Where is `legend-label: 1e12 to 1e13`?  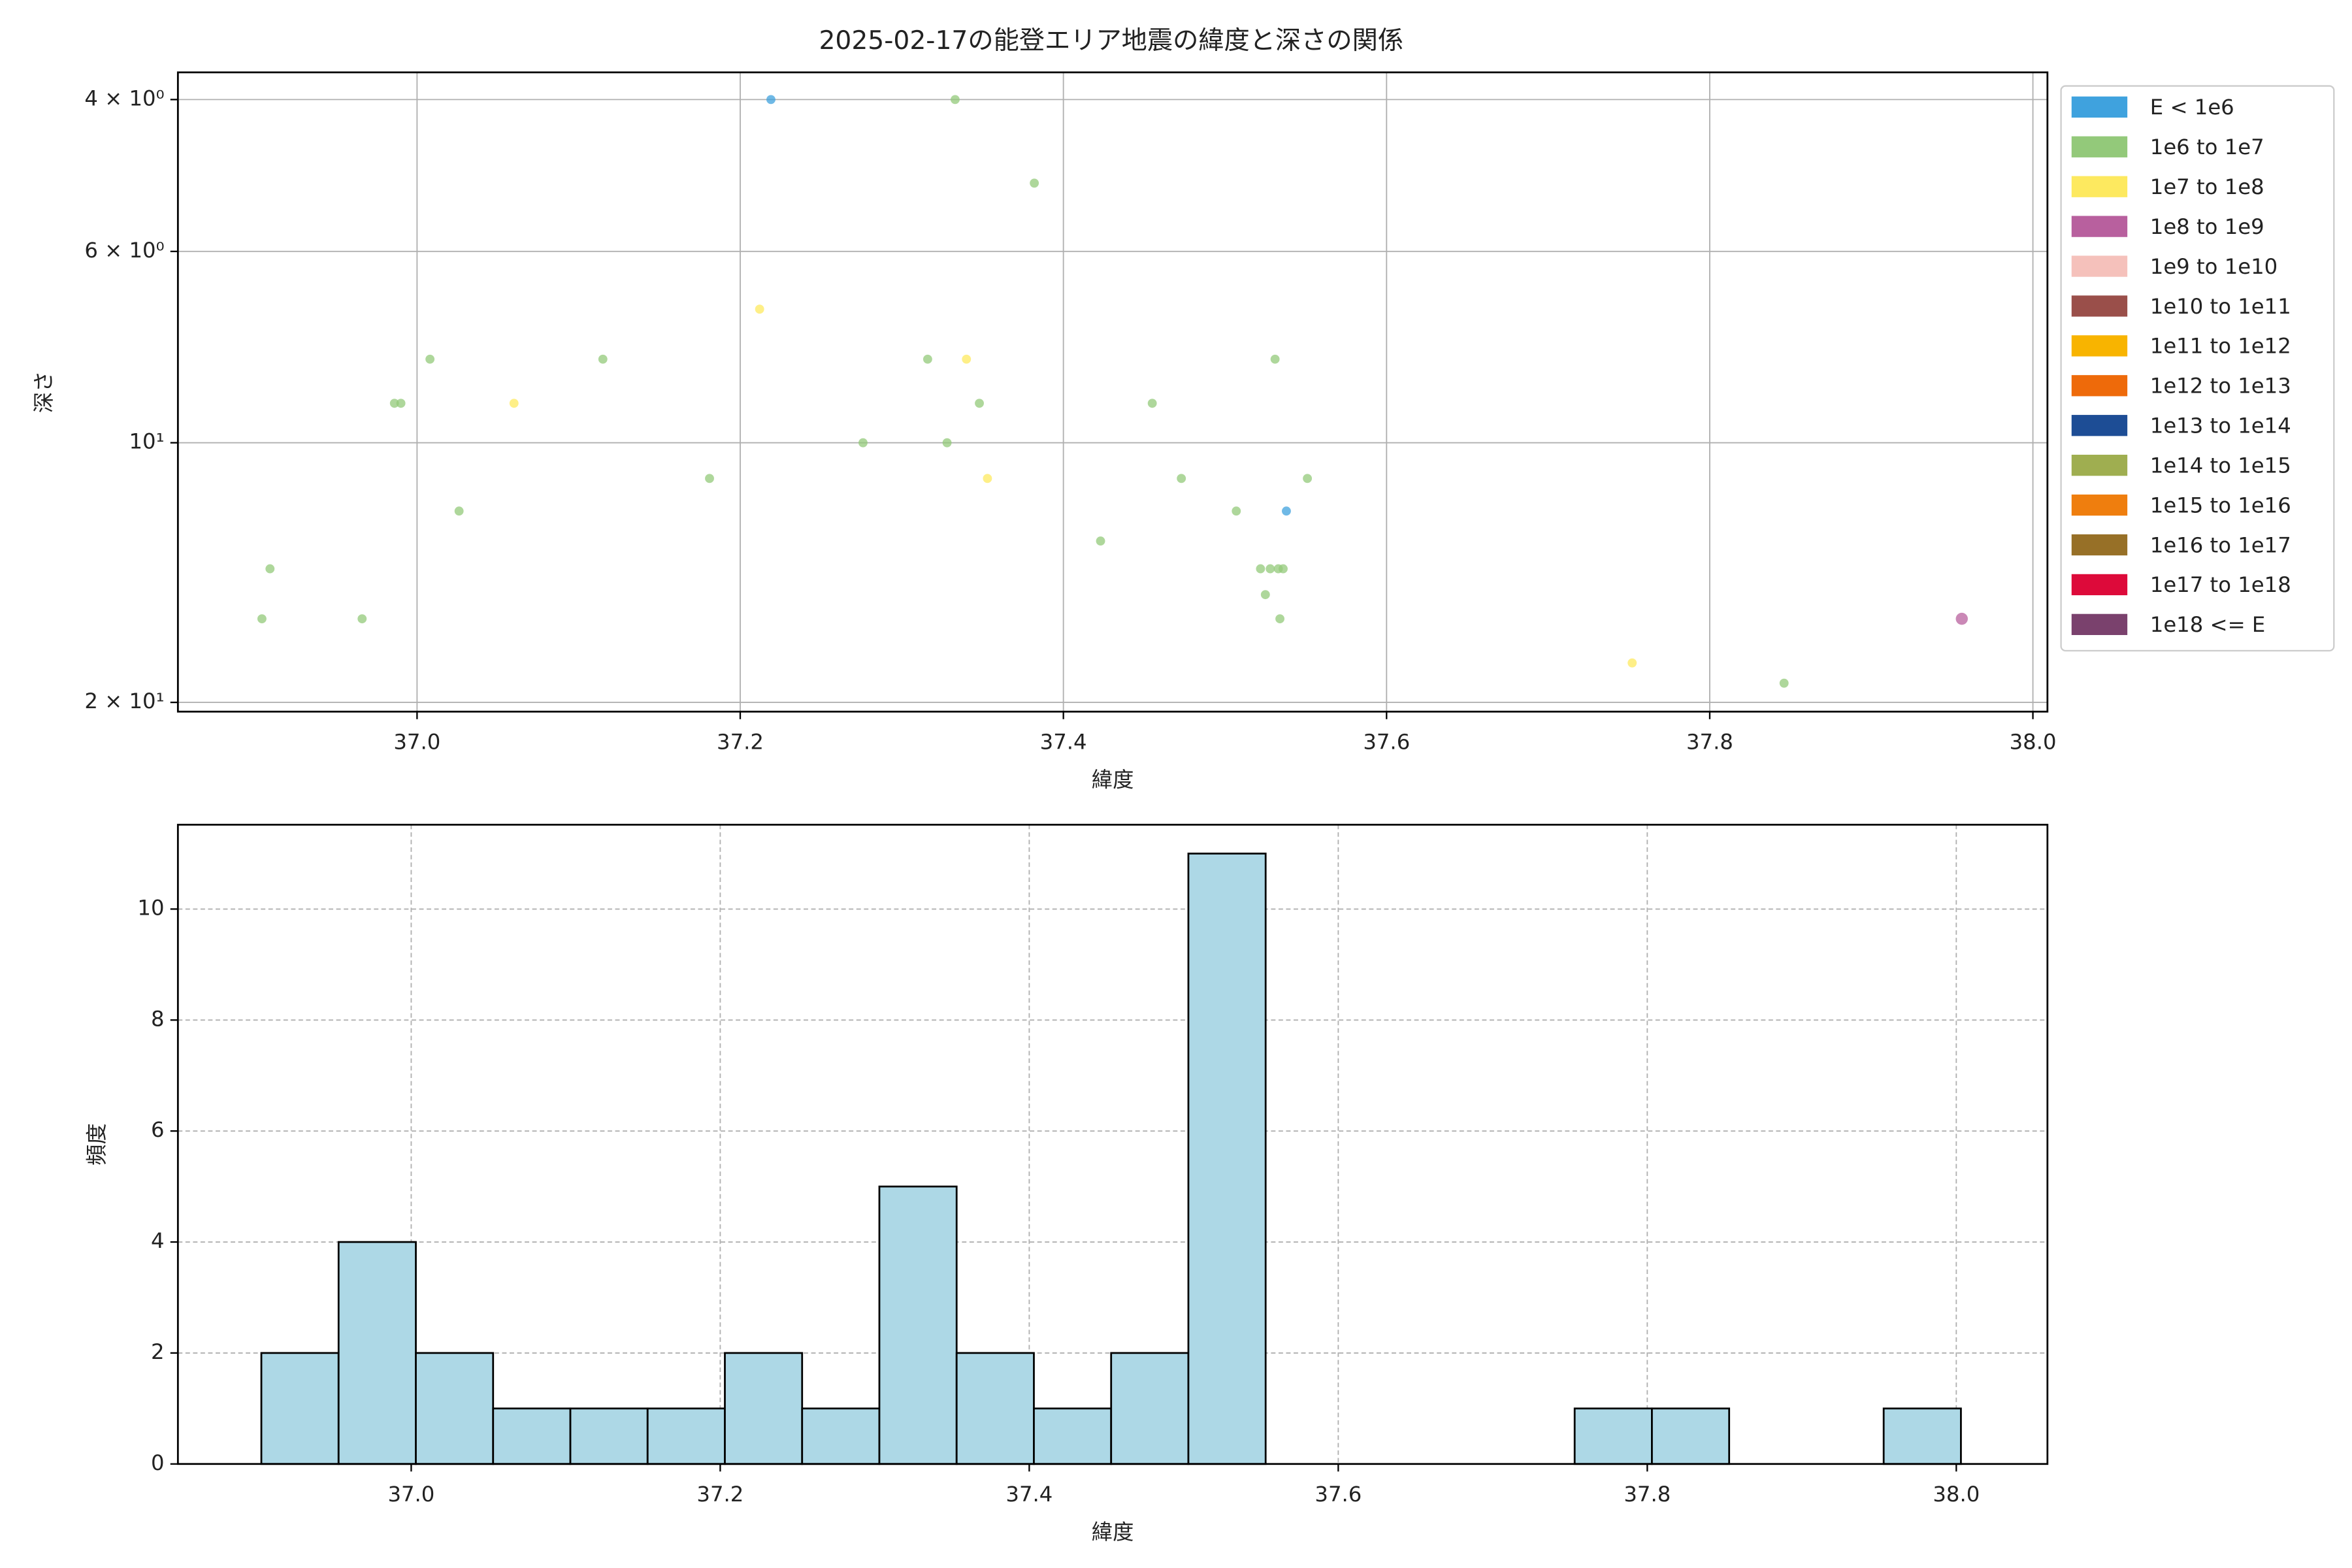
legend-label: 1e12 to 1e13 is located at coordinates (2220, 386).